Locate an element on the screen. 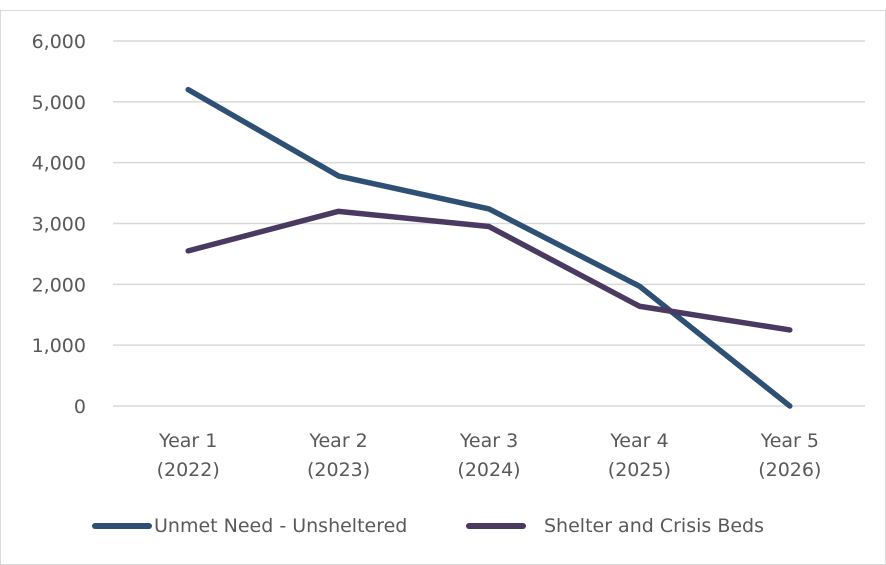 The height and width of the screenshot is (565, 886). x-tick-label: Year 5 (2026) is located at coordinates (789, 455).